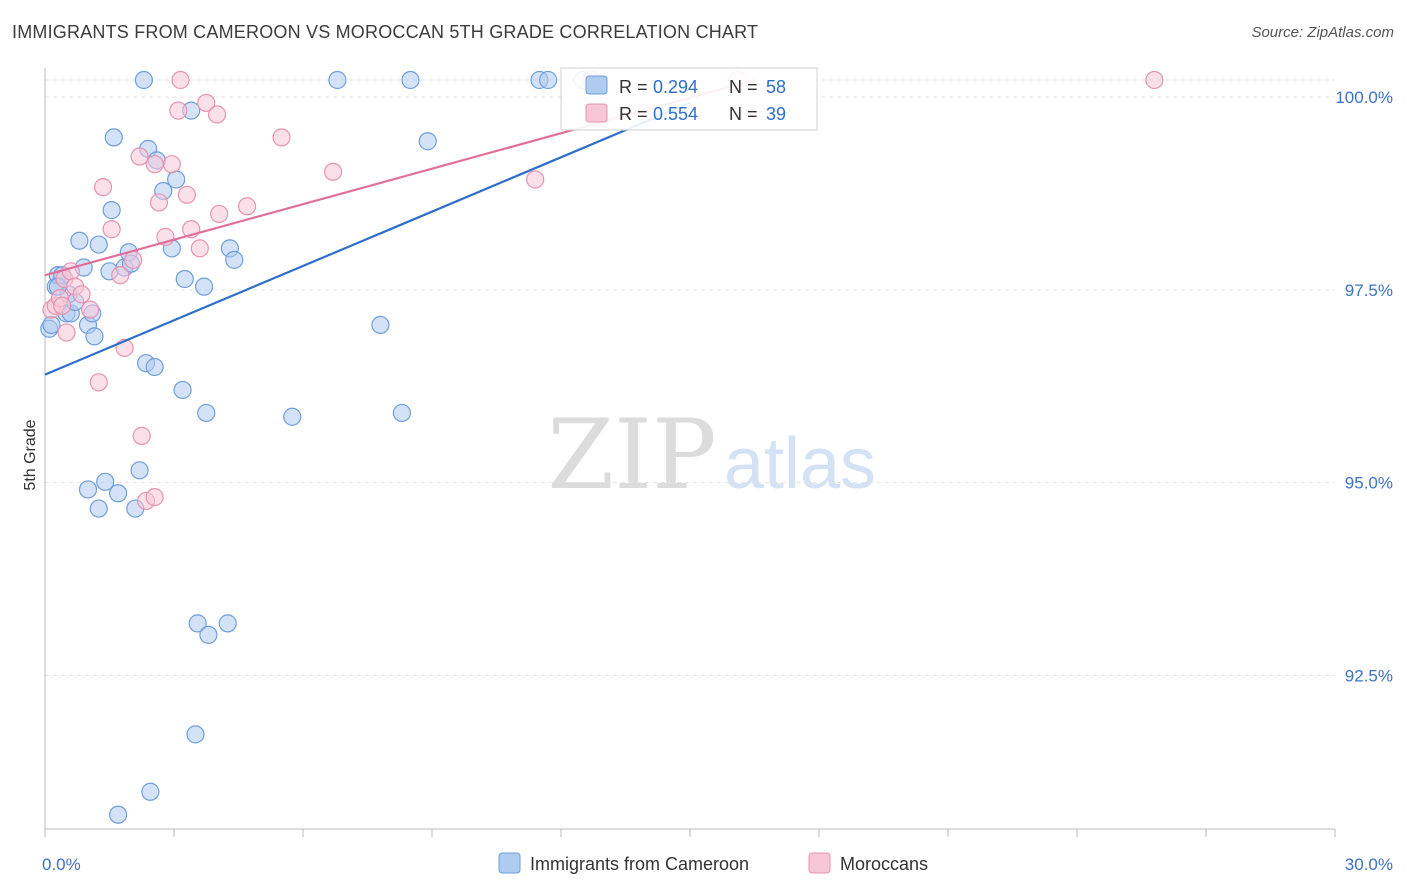  I want to click on y-tick-label: 95.0%, so click(1369, 483).